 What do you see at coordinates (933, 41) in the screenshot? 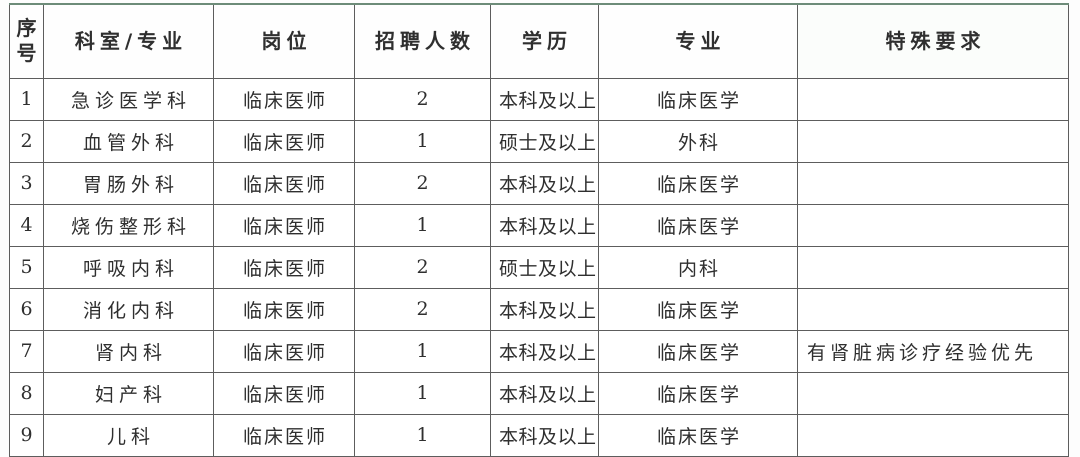
I see `header-cell-special: 特殊要求` at bounding box center [933, 41].